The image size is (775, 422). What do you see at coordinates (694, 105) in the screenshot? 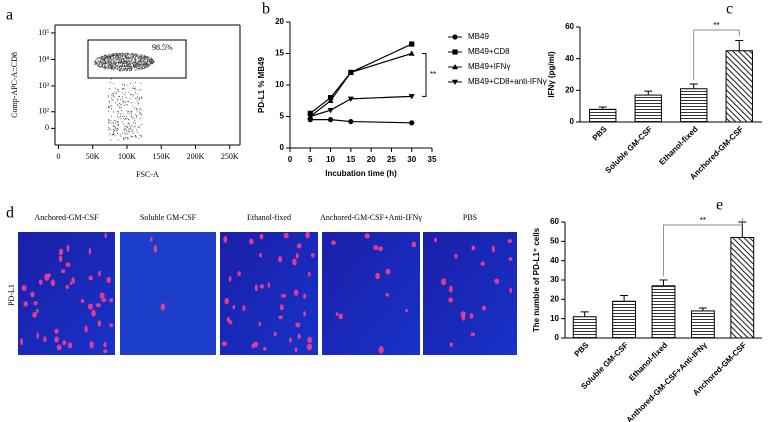
I see `bar` at bounding box center [694, 105].